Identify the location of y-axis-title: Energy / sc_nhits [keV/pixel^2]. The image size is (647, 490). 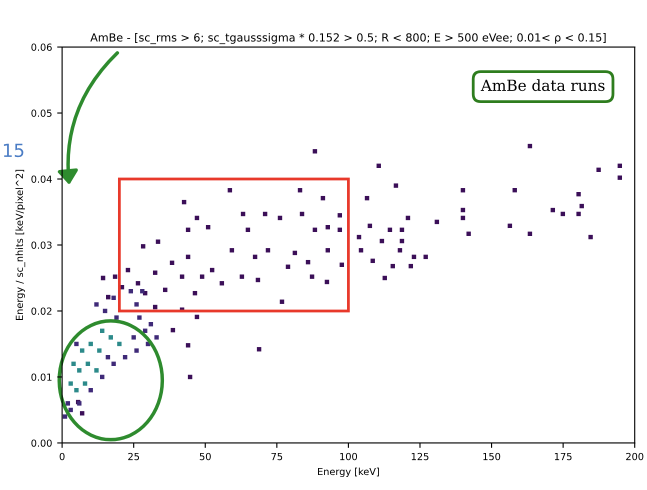
(21, 245).